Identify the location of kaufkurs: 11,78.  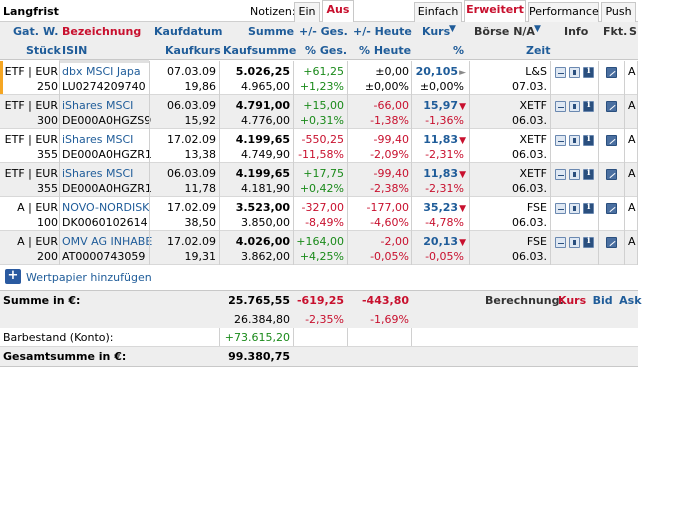
(200, 188).